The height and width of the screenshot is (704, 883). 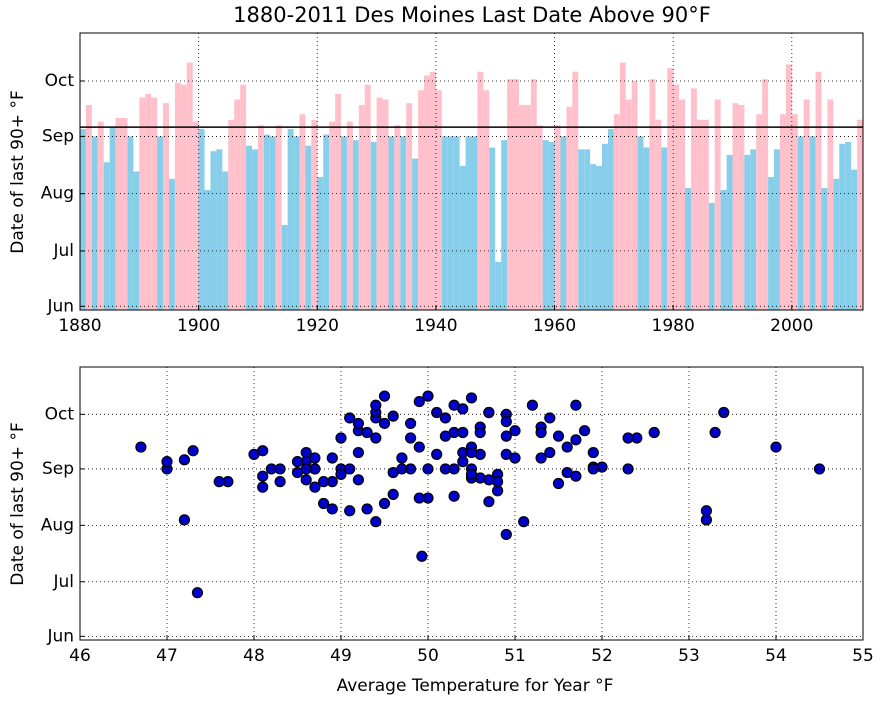 What do you see at coordinates (554, 326) in the screenshot?
I see `x-tick-label: 1960` at bounding box center [554, 326].